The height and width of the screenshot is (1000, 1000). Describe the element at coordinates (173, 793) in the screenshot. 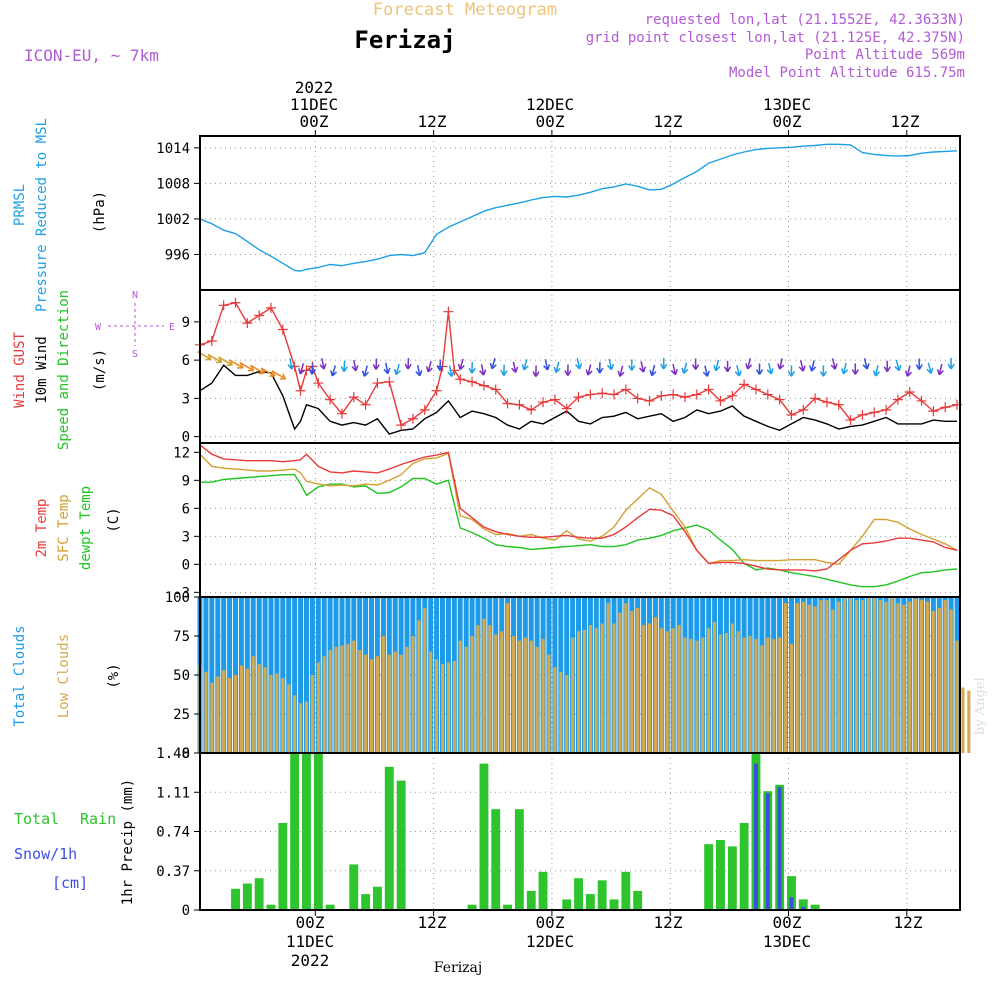

I see `y-tick-label: 1.11` at that location.